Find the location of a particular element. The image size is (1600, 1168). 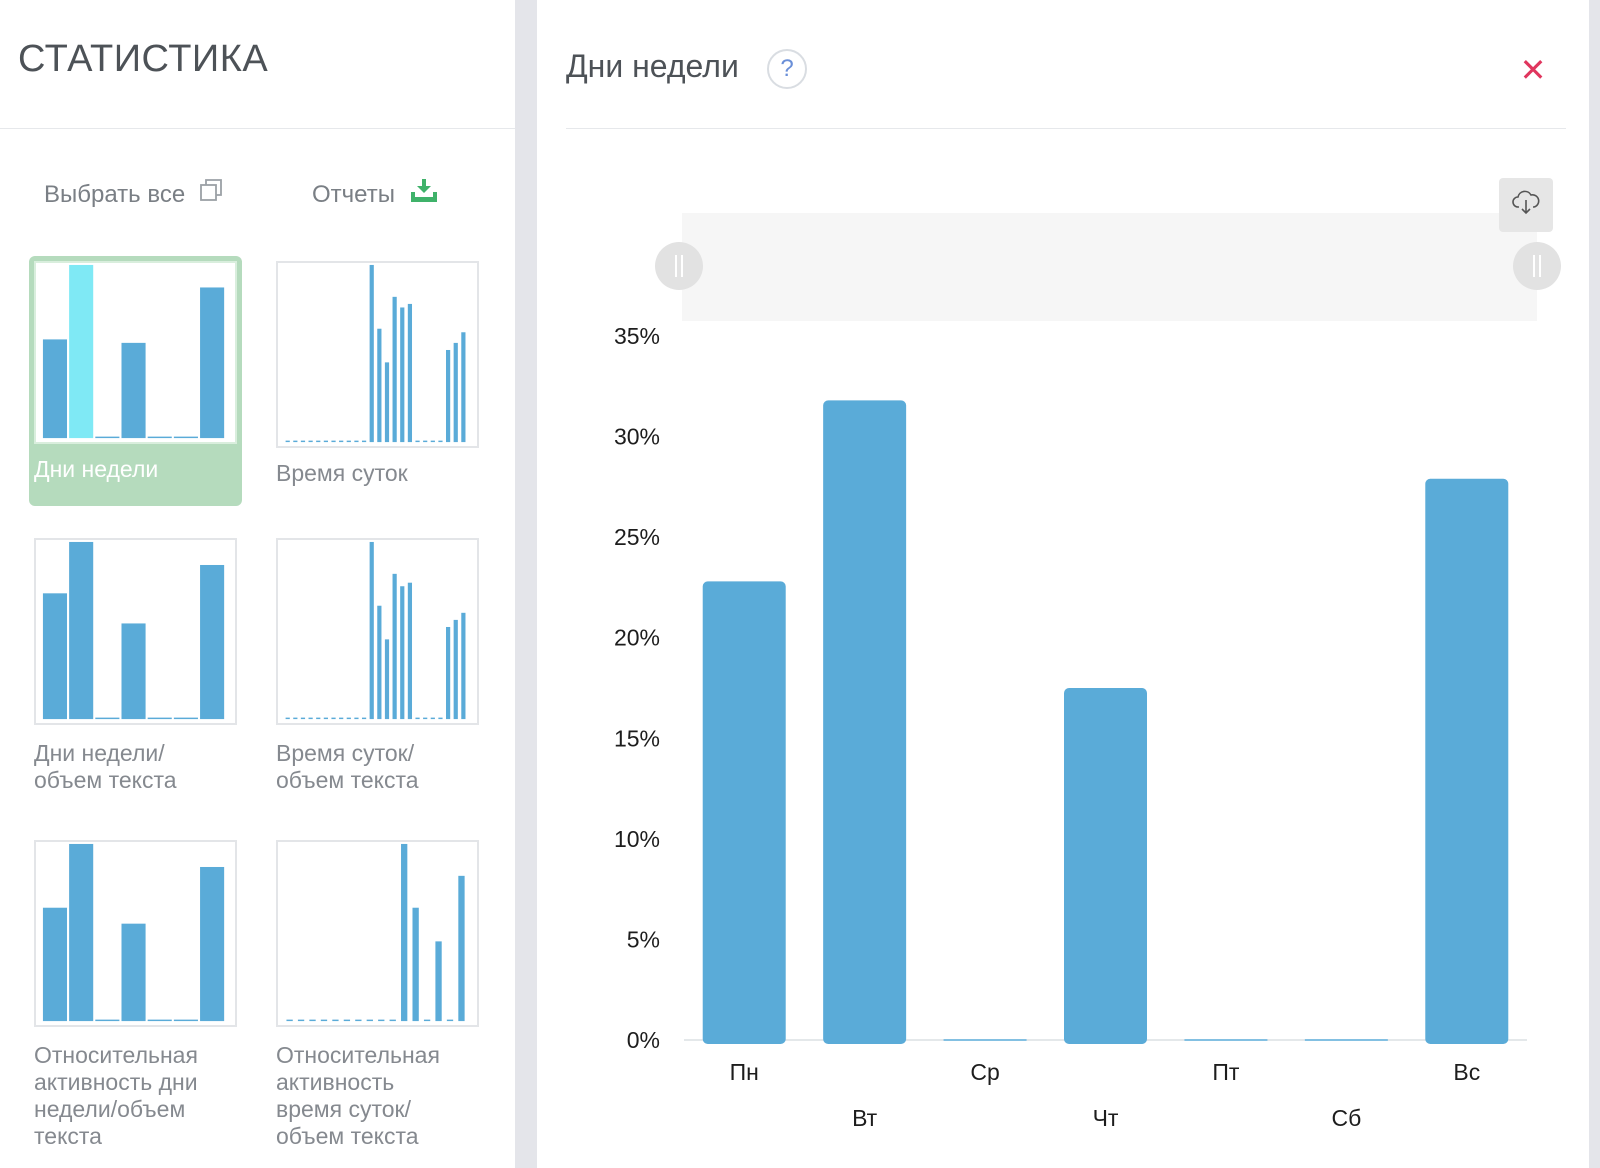

bar-Пн is located at coordinates (744, 812).